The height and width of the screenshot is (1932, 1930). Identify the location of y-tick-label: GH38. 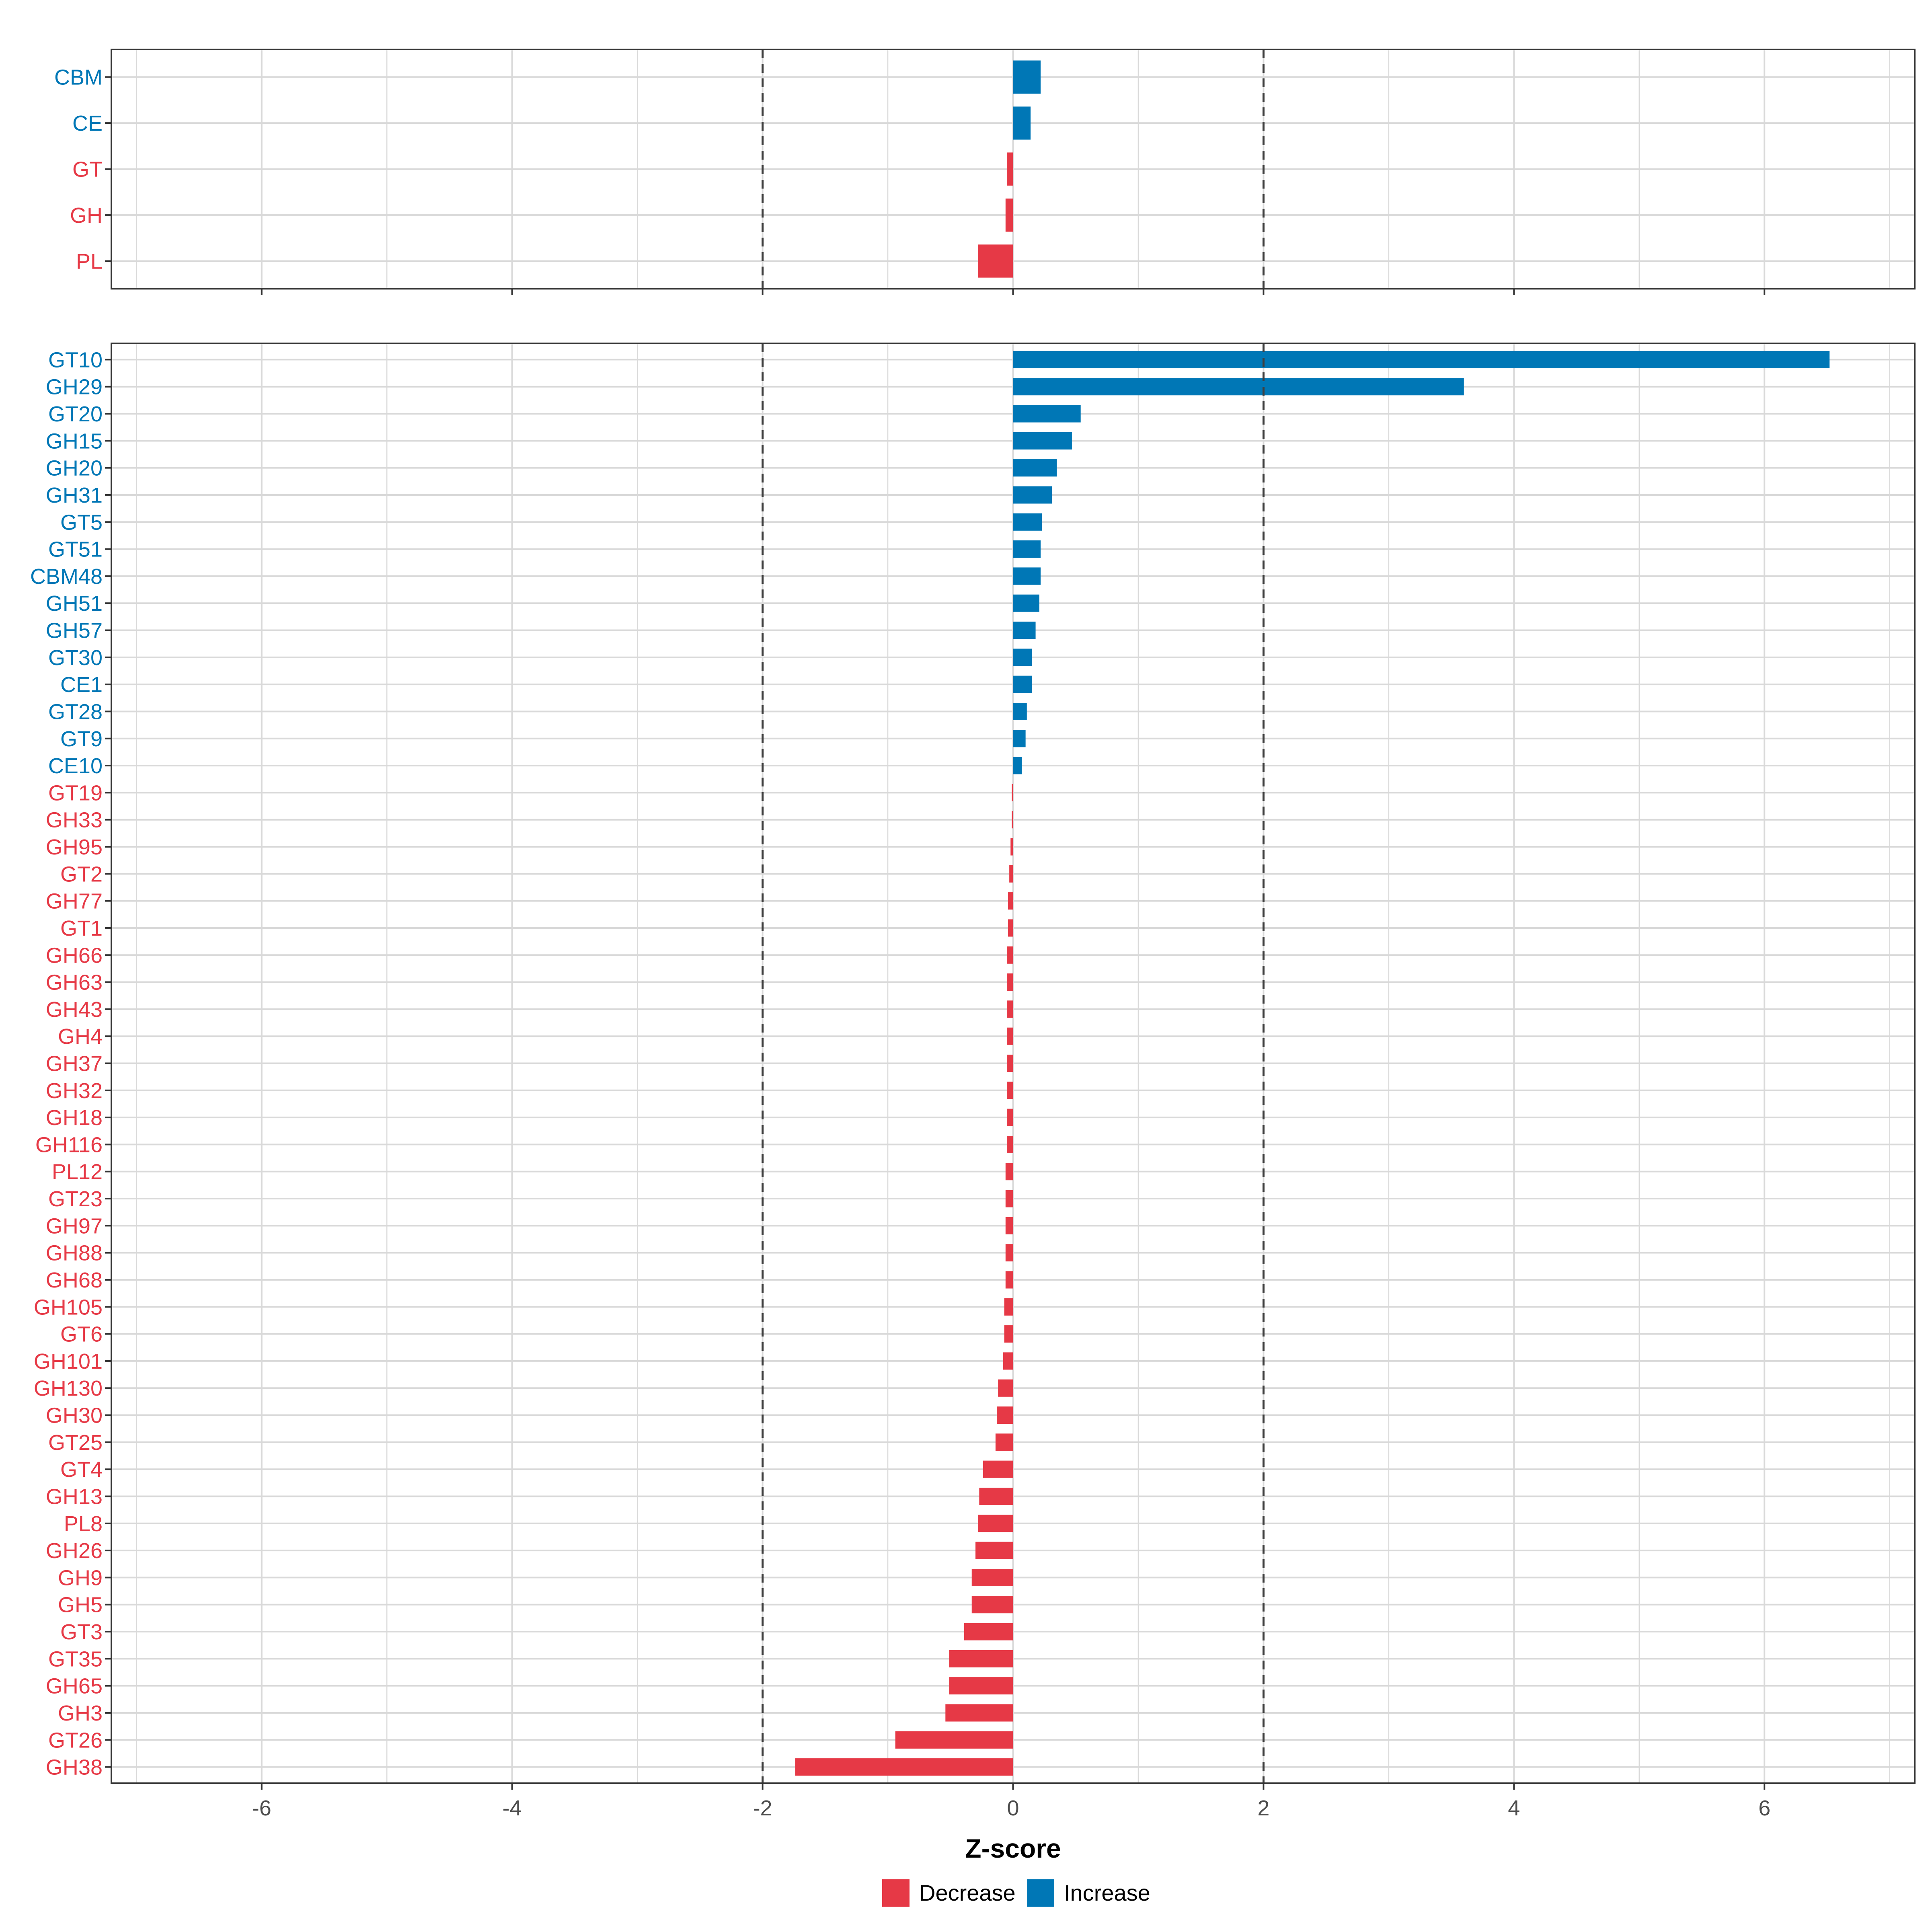
(74, 1767).